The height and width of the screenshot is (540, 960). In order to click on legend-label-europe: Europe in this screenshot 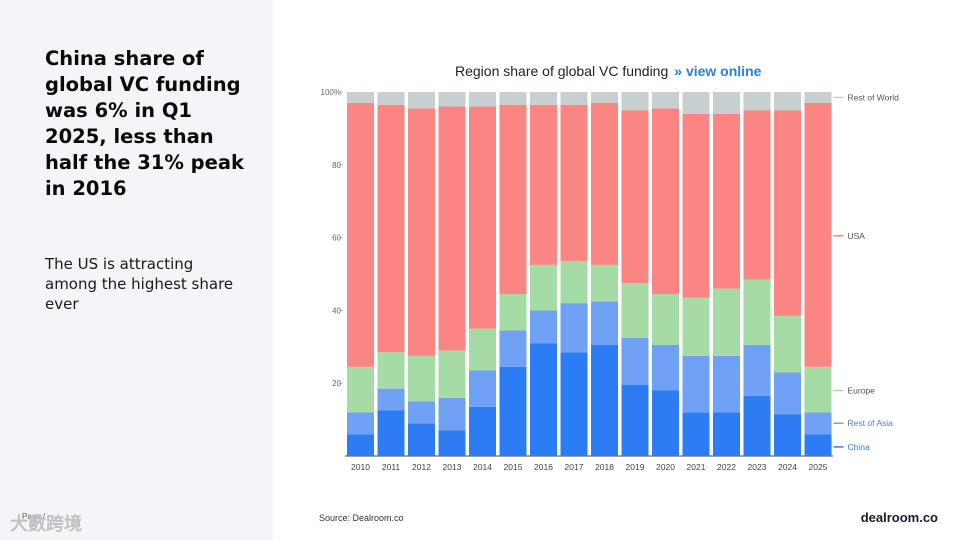, I will do `click(862, 390)`.